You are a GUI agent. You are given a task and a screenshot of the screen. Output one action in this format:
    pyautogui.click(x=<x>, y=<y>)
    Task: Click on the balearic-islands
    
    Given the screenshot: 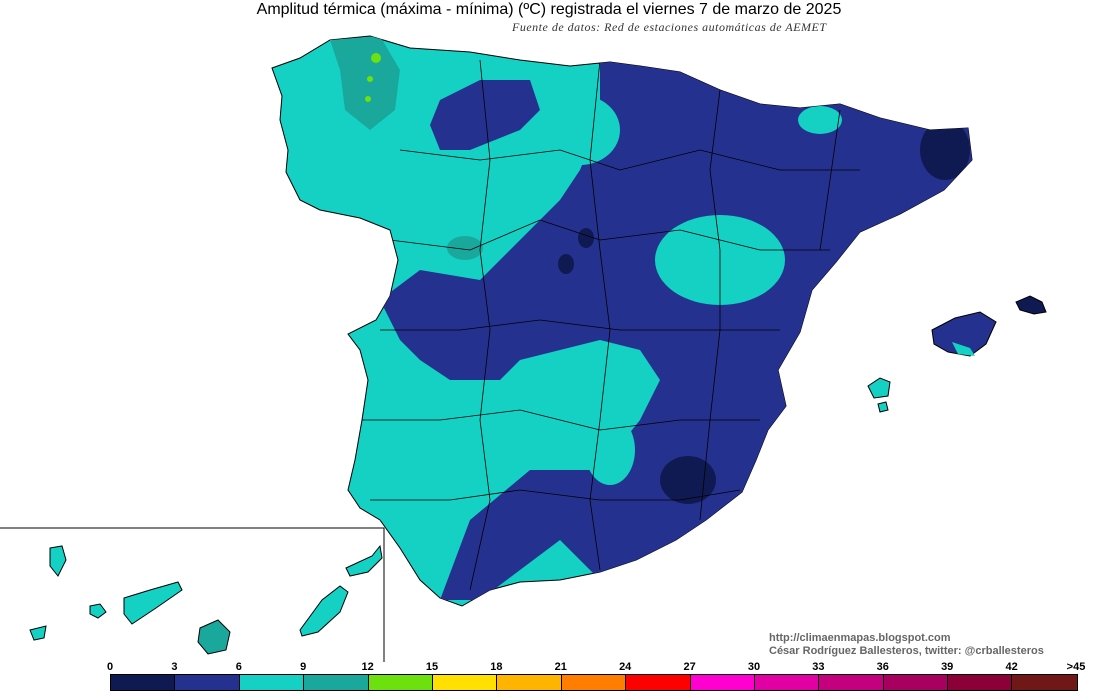 What is the action you would take?
    pyautogui.click(x=957, y=354)
    